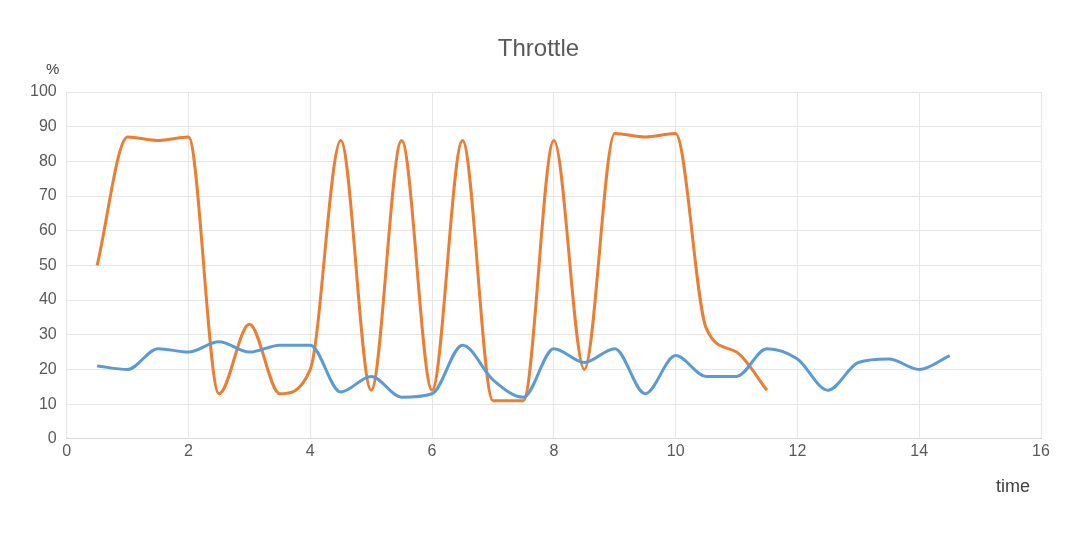 The image size is (1077, 544). Describe the element at coordinates (432, 450) in the screenshot. I see `x-tick-label: 6` at that location.